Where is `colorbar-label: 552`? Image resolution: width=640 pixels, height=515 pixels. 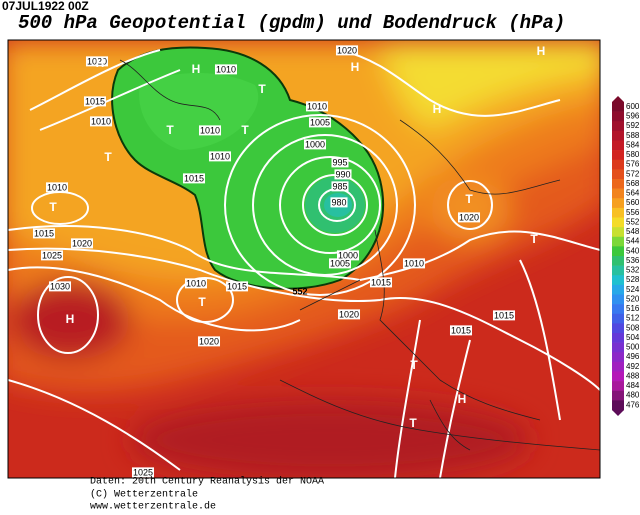 colorbar-label: 552 is located at coordinates (633, 221).